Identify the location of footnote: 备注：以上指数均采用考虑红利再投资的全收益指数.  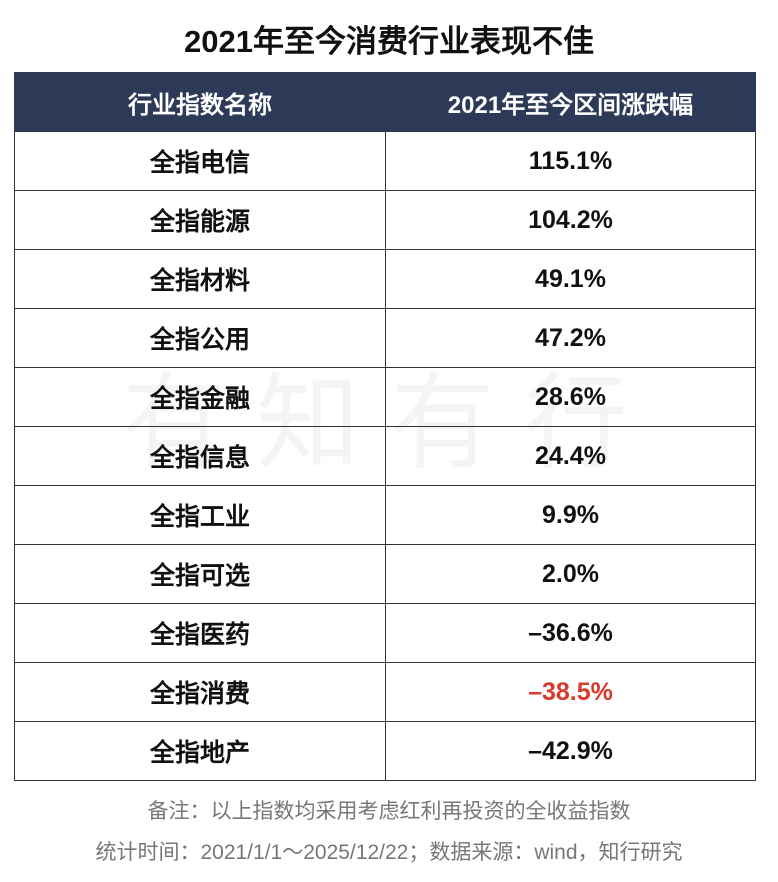
(389, 811).